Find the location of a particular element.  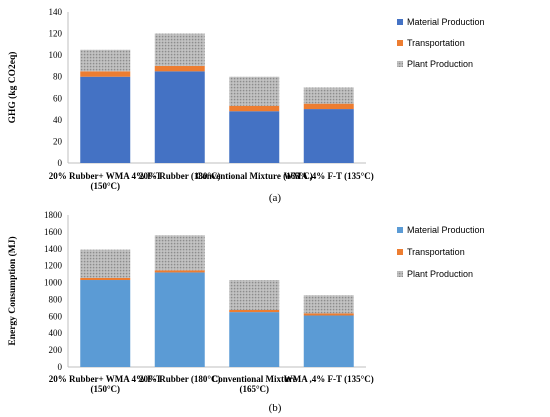

y-tick-label: 1000 is located at coordinates (53, 283).